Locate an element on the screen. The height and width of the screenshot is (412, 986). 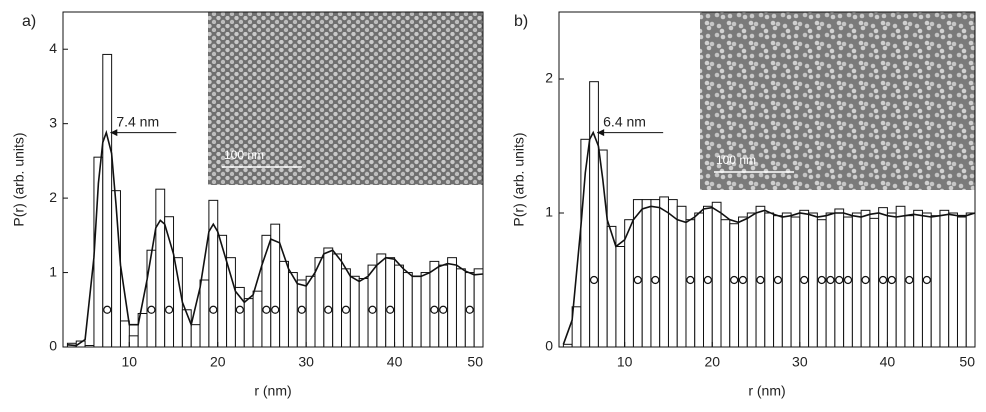
x-tick-label: 10 is located at coordinates (625, 362).